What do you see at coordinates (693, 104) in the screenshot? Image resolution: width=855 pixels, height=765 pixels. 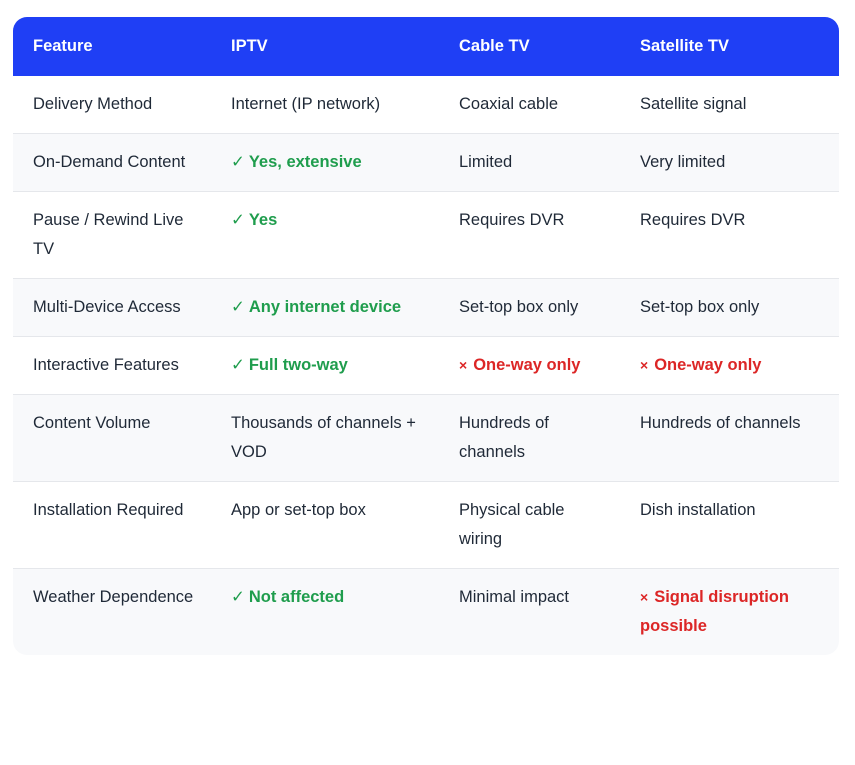 I see `cell-satellite: Satellite signal` at bounding box center [693, 104].